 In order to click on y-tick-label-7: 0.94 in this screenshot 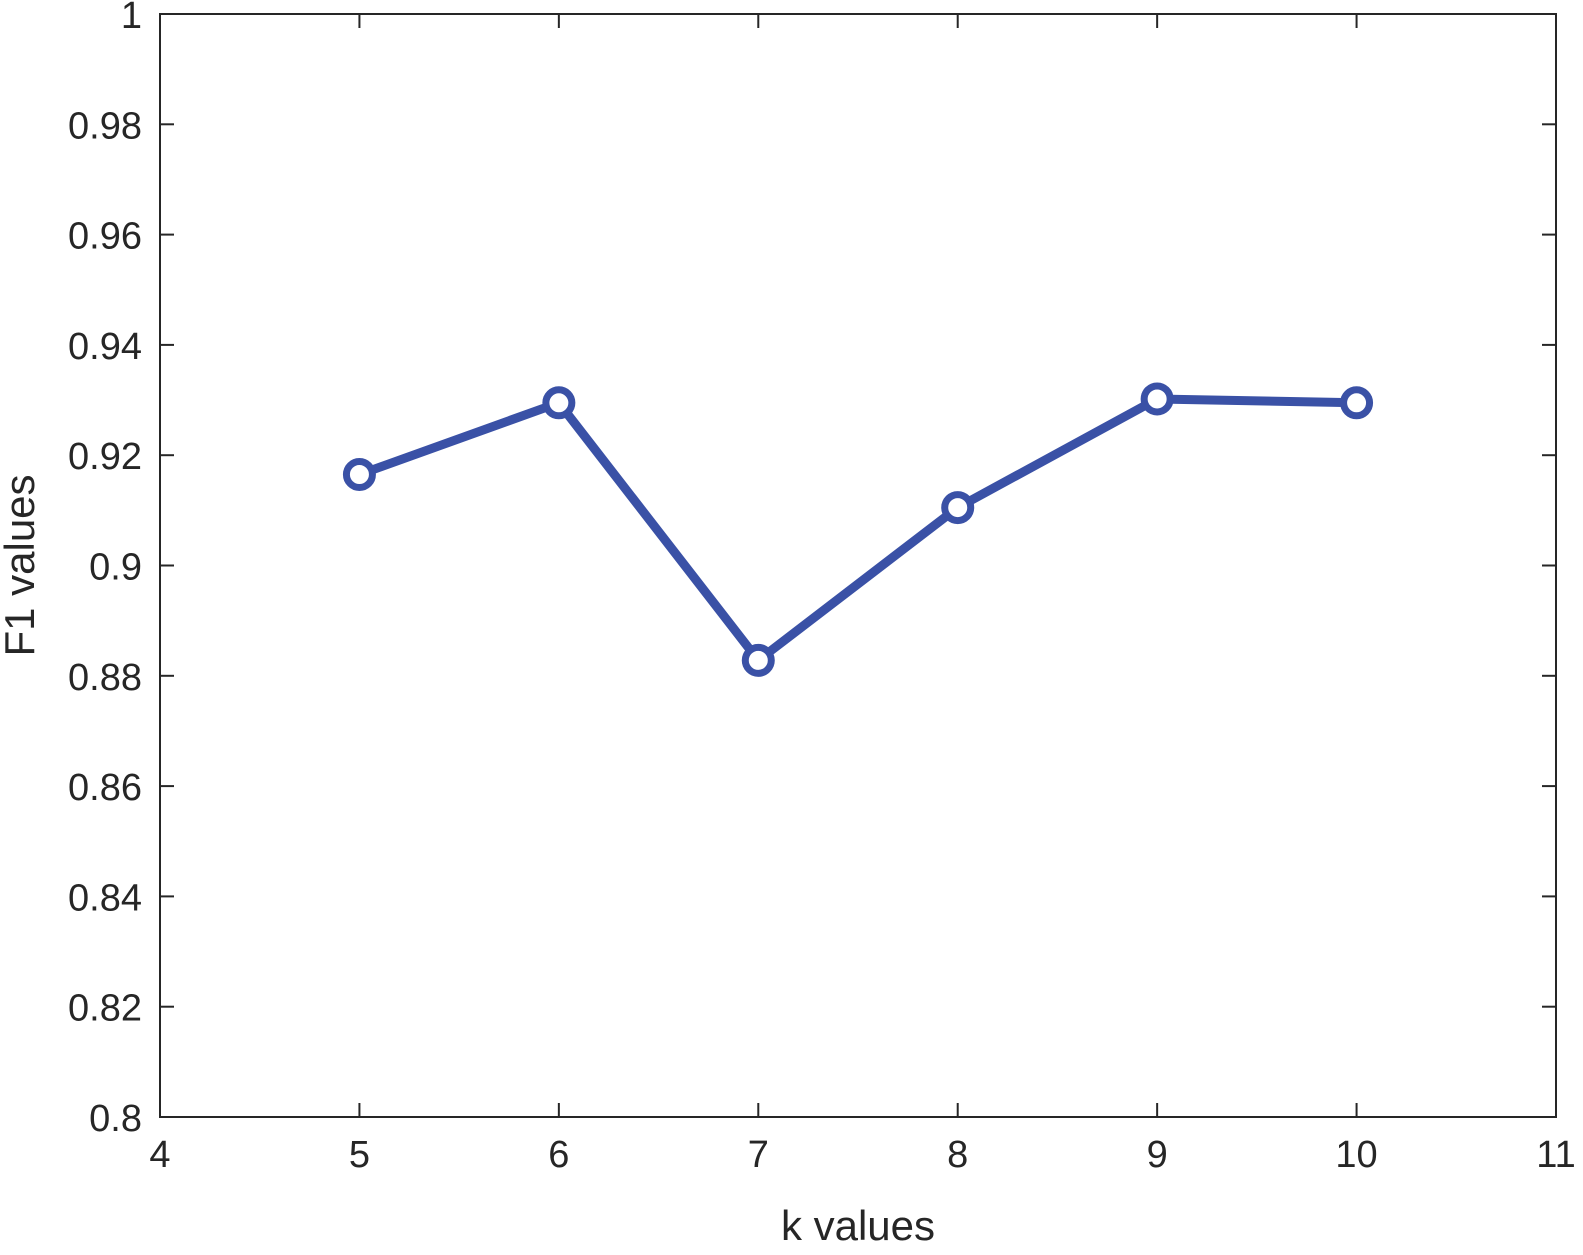, I will do `click(105, 347)`.